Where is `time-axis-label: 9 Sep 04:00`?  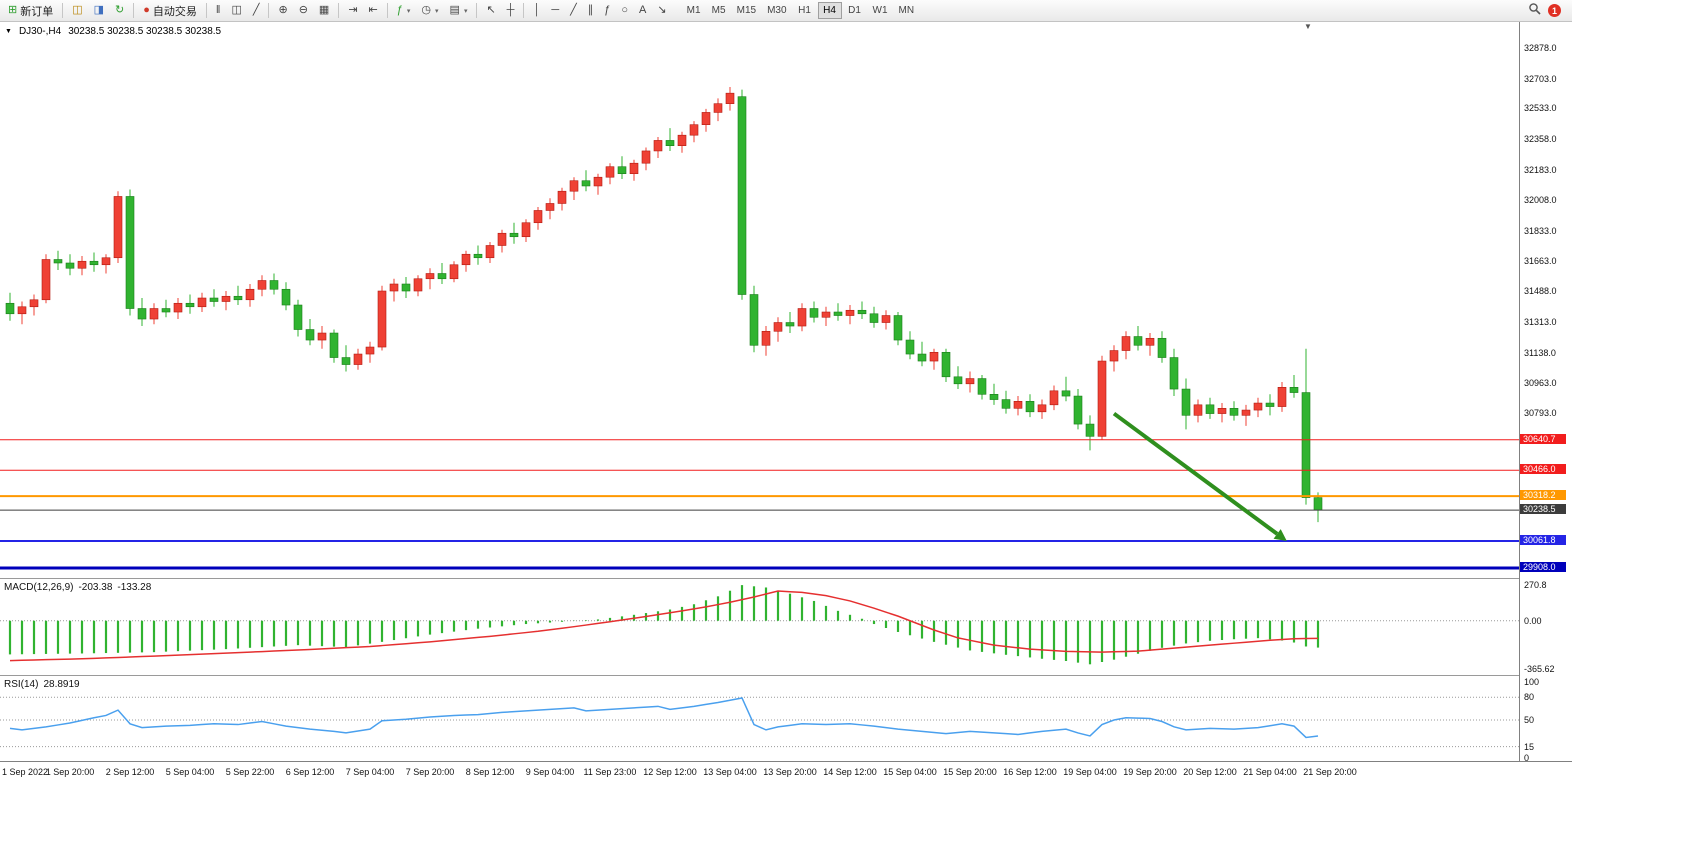
time-axis-label: 9 Sep 04:00 is located at coordinates (550, 772).